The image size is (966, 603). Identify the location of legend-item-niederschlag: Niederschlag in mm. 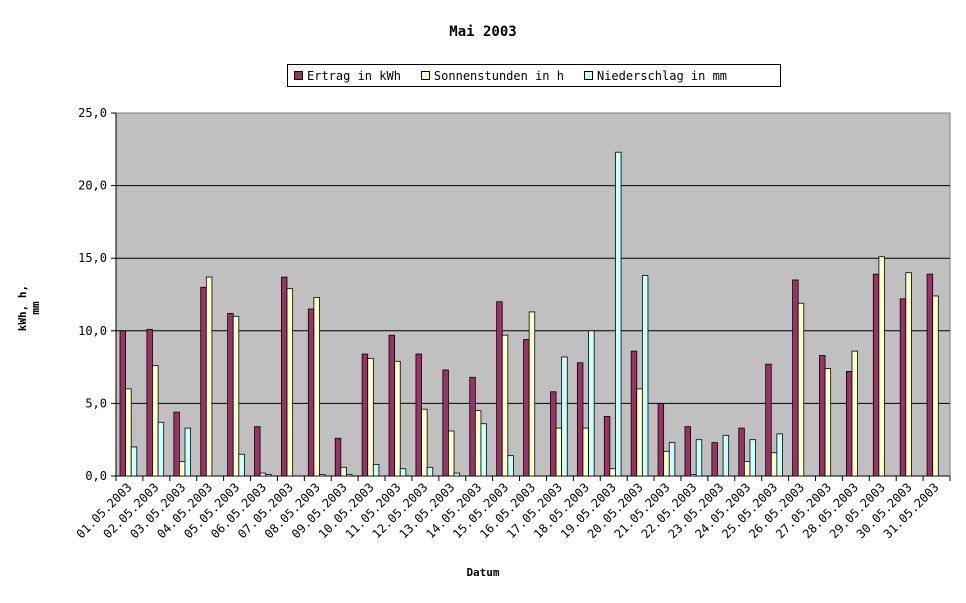
(655, 75).